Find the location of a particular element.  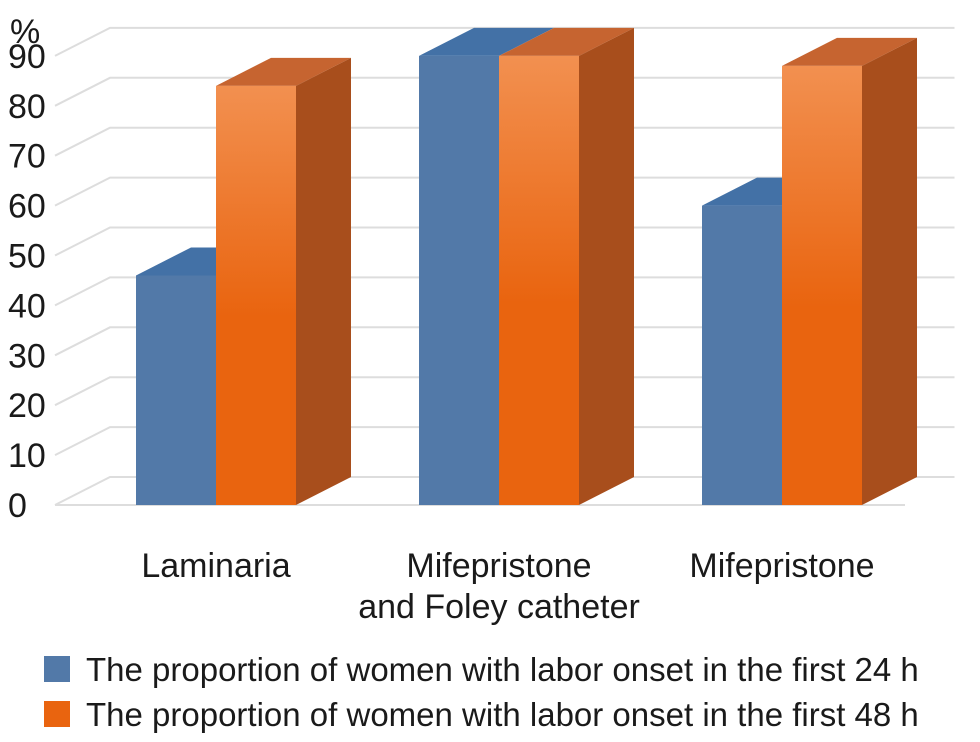

y-tick-label: 0 is located at coordinates (17, 506).